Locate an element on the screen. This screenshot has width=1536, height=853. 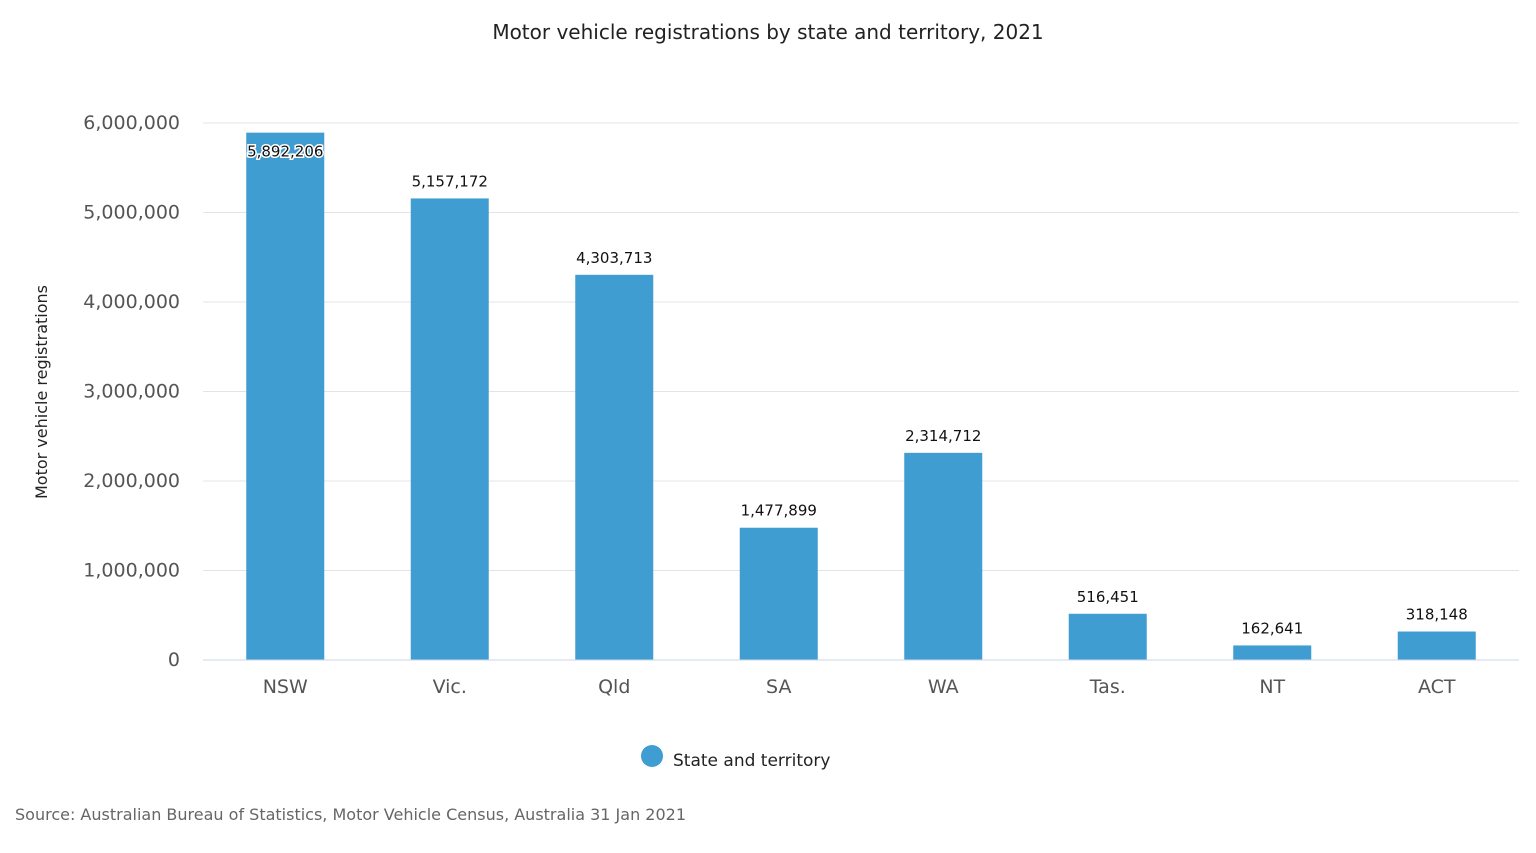
y-tick-label: 6,000,000 is located at coordinates (131, 123).